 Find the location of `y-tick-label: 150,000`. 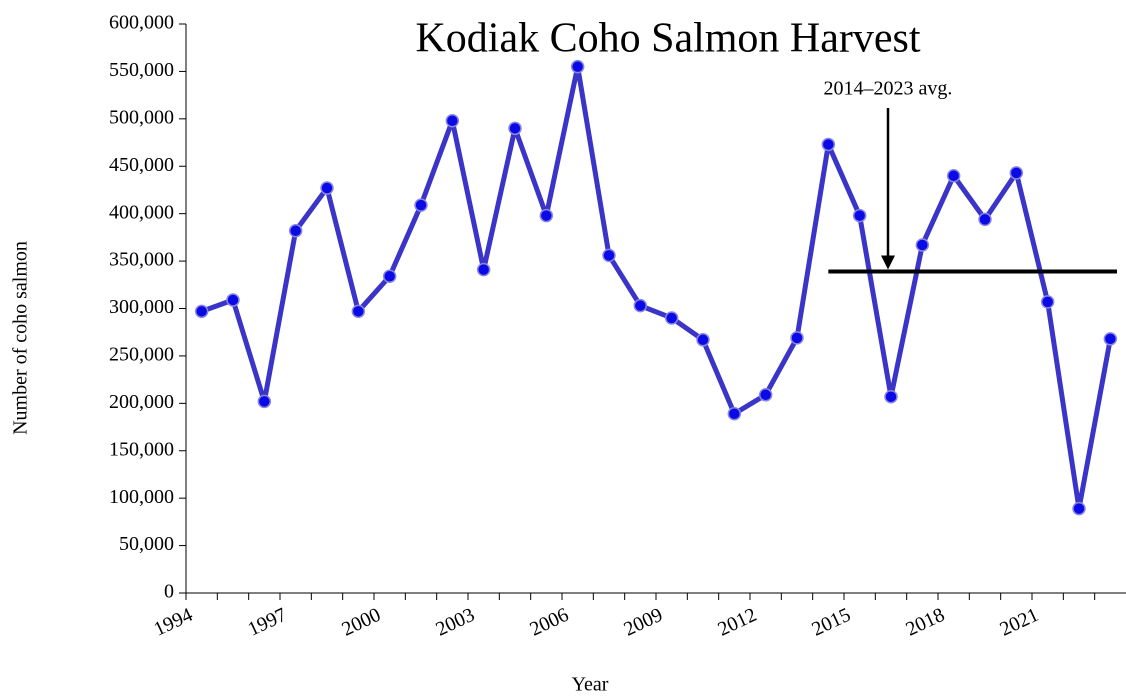

y-tick-label: 150,000 is located at coordinates (141, 449).